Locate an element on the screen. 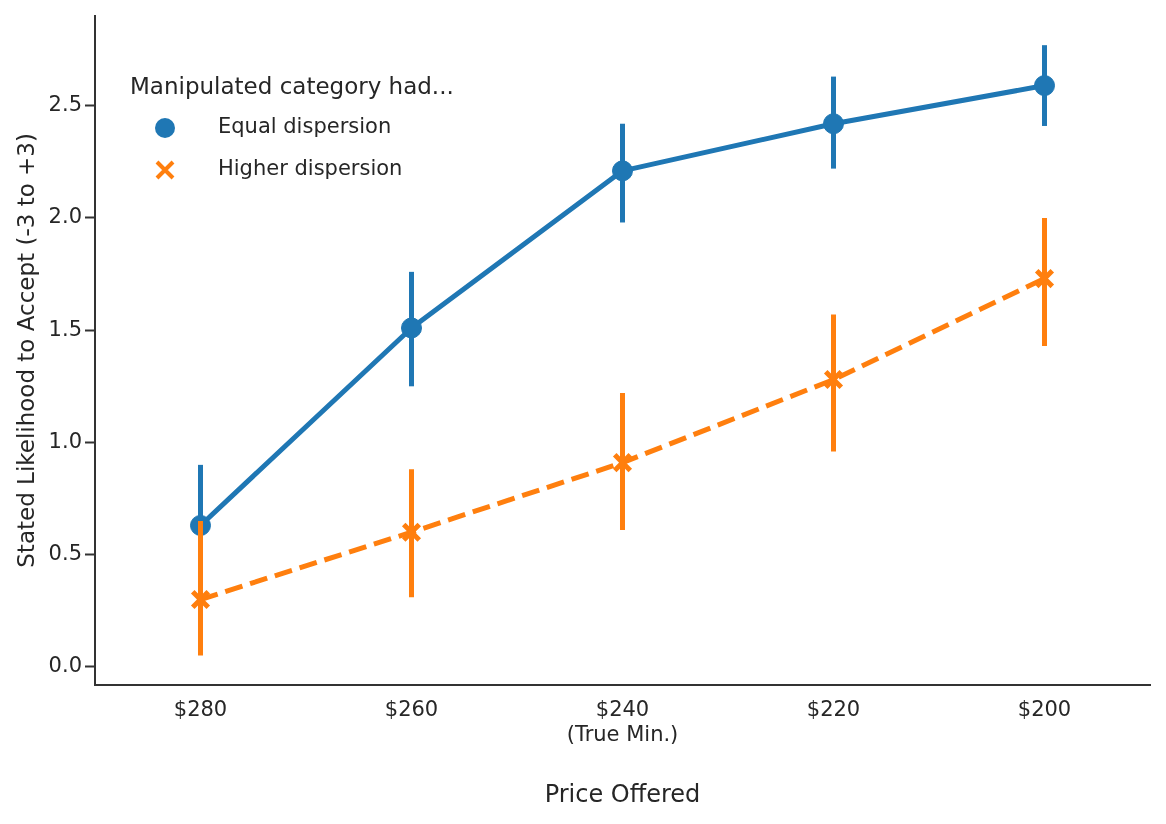 The image size is (1166, 824). x-axis-title: Price Offered is located at coordinates (622, 793).